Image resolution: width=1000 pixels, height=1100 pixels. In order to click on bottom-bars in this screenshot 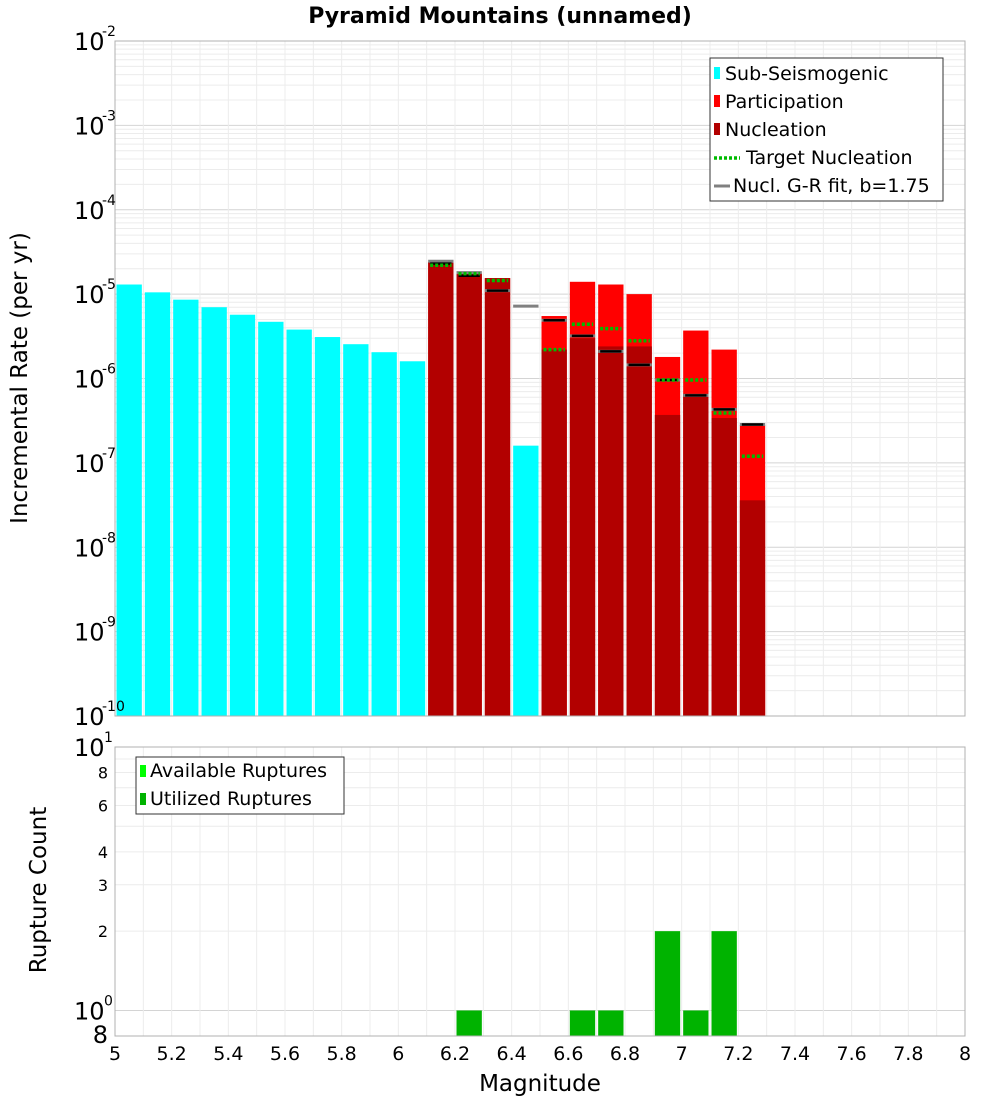, I will do `click(596, 983)`.